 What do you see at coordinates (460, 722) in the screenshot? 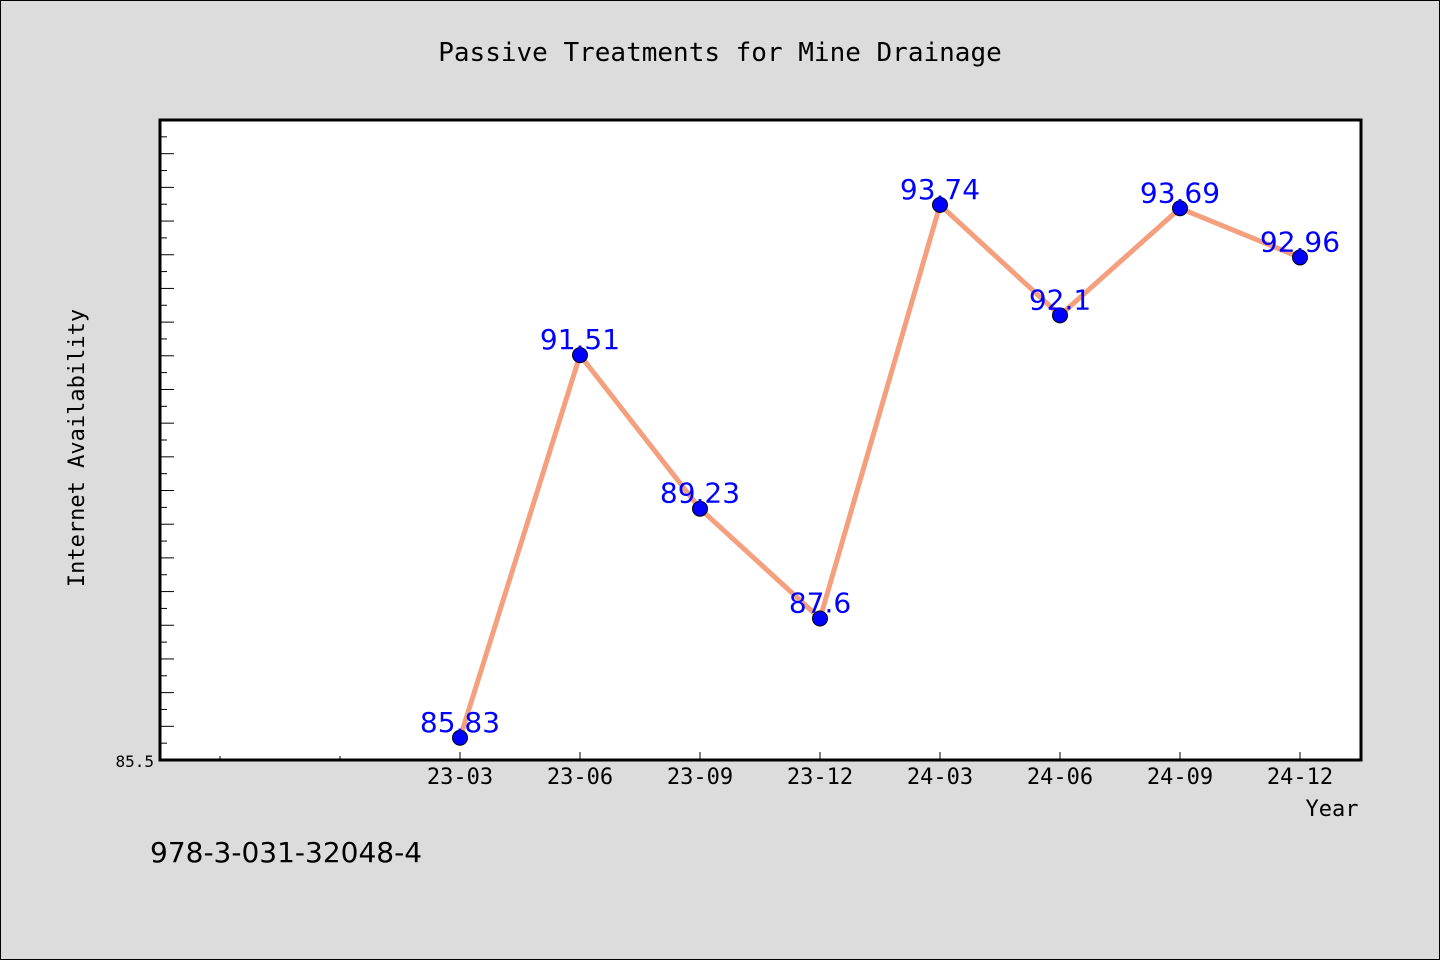
I see `data-label: 85.83` at bounding box center [460, 722].